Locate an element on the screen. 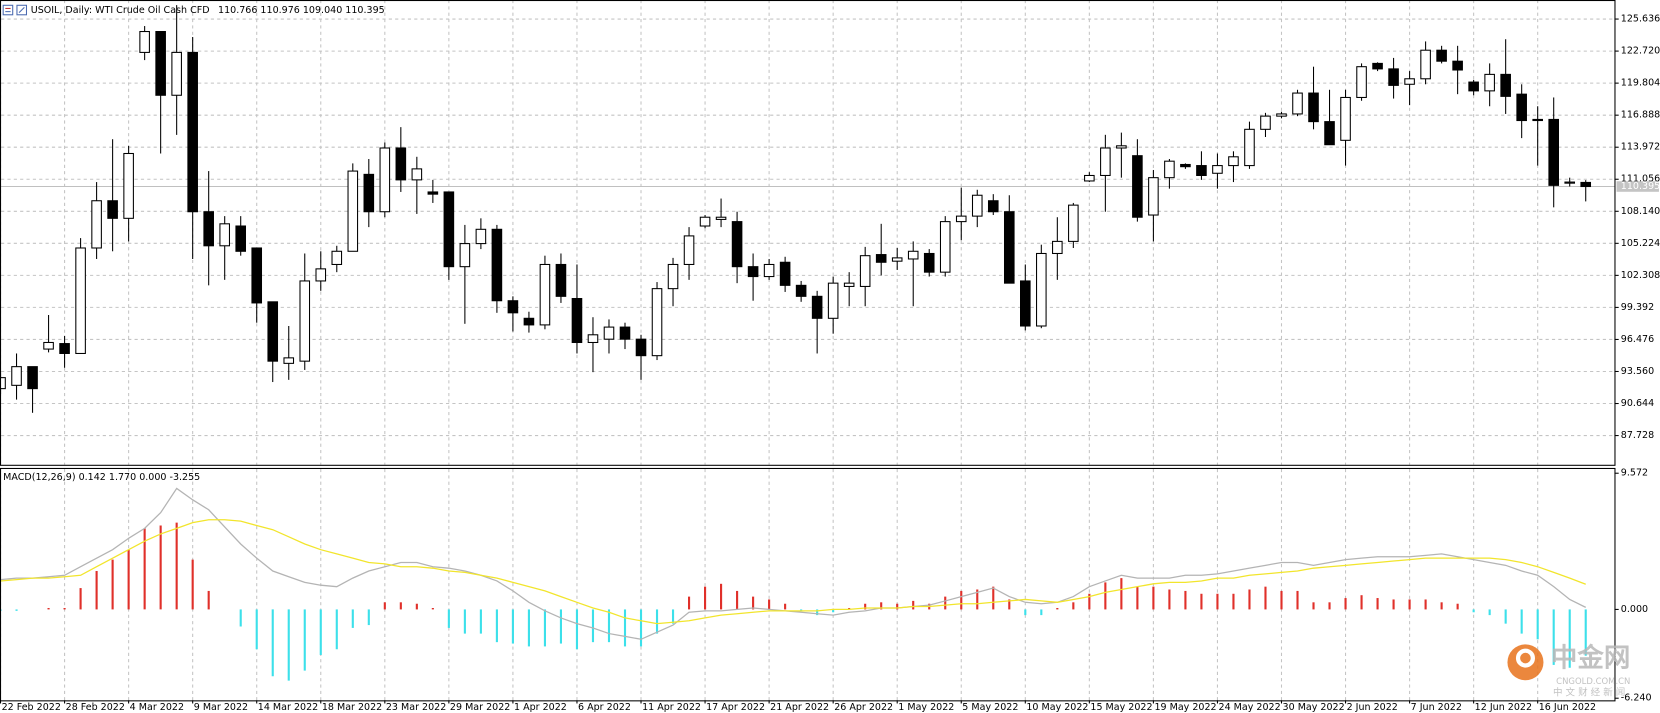  x-tick-label: 16 Jun 2022 is located at coordinates (1567, 707).